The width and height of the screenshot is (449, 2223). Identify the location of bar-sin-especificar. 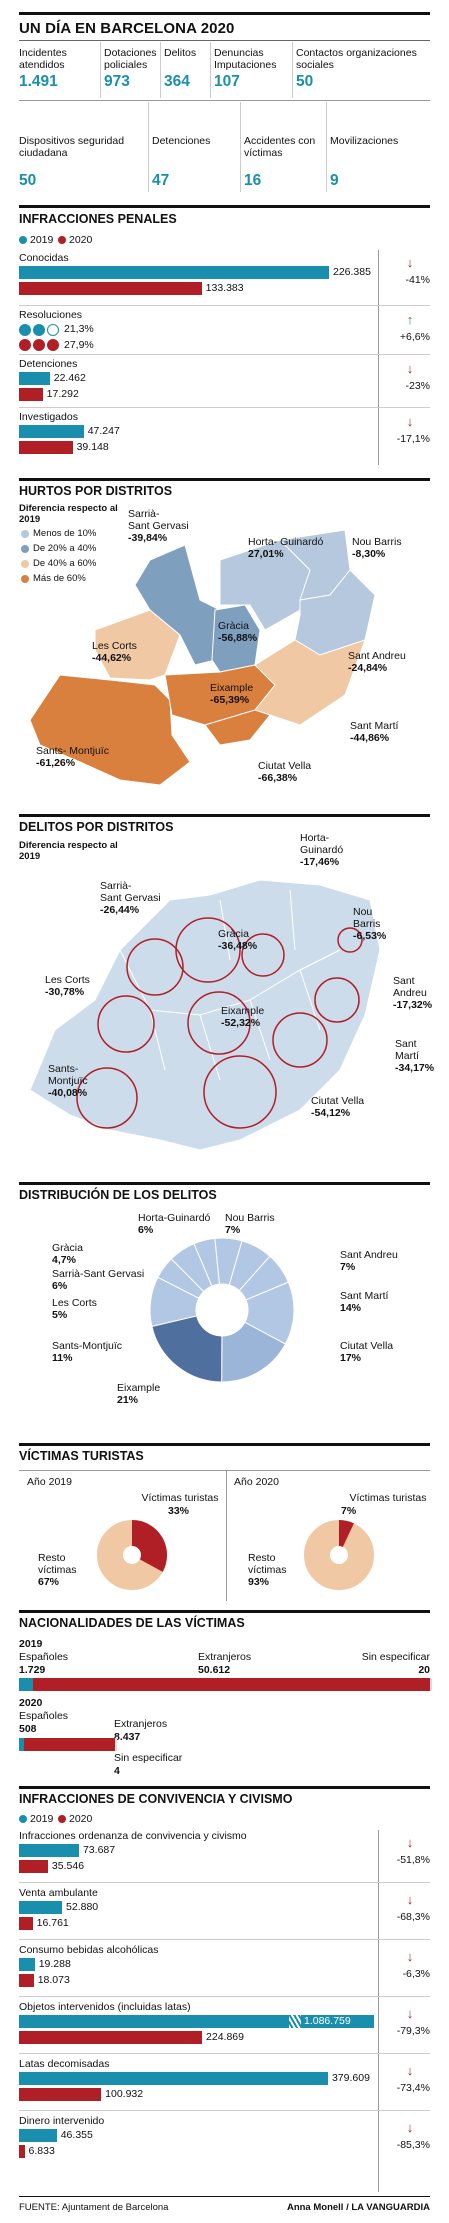
(430, 1684).